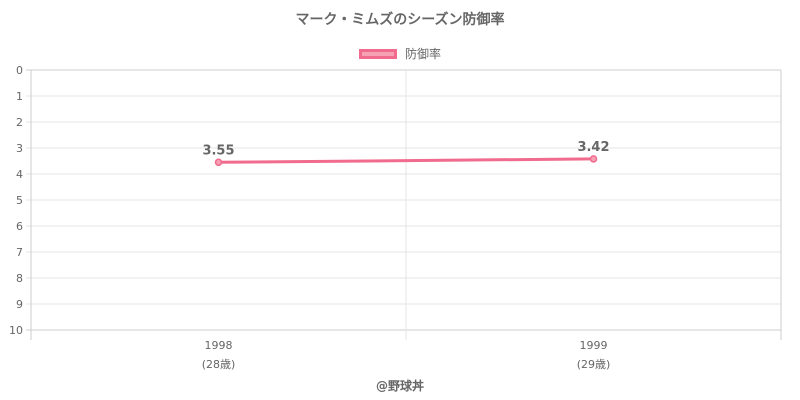  Describe the element at coordinates (406, 160) in the screenshot. I see `series-line` at that location.